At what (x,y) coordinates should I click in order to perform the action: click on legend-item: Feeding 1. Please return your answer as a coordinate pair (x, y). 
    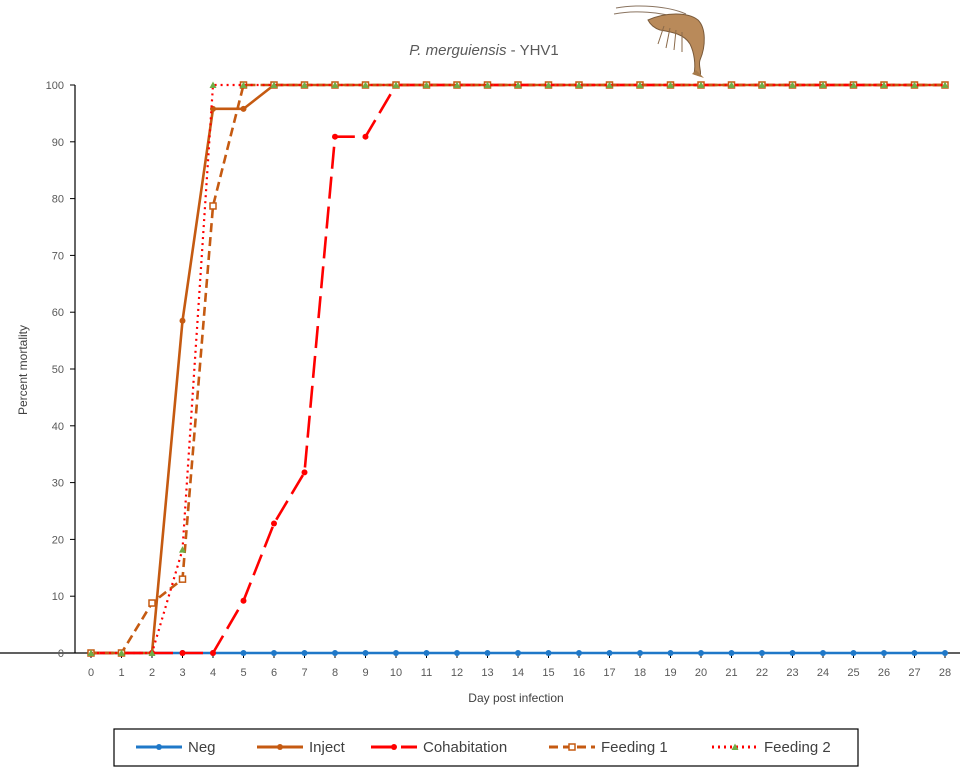
    Looking at the image, I should click on (608, 747).